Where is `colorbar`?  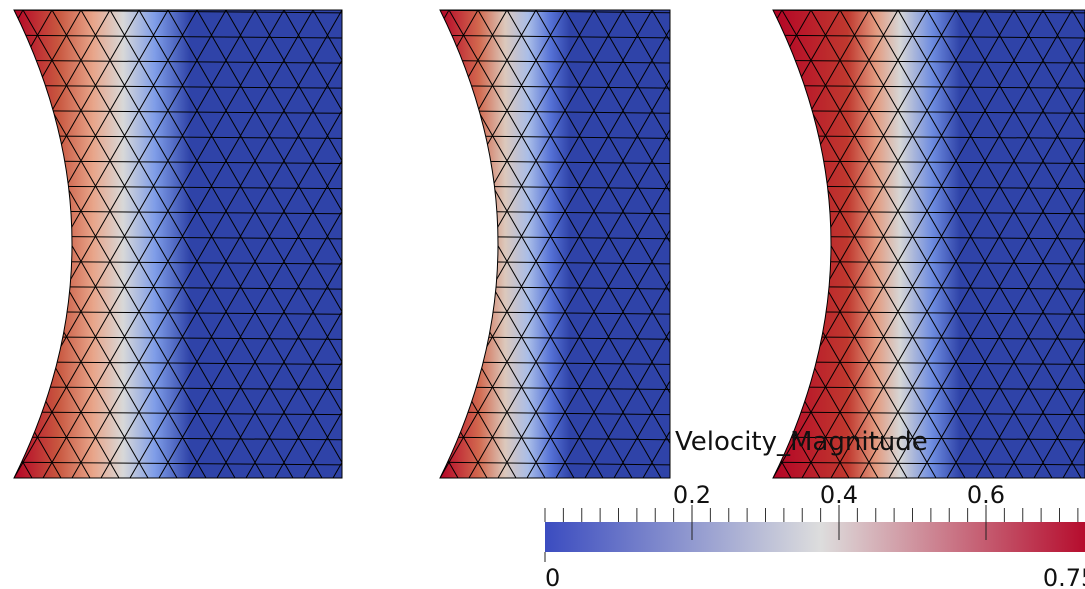
colorbar is located at coordinates (815, 537).